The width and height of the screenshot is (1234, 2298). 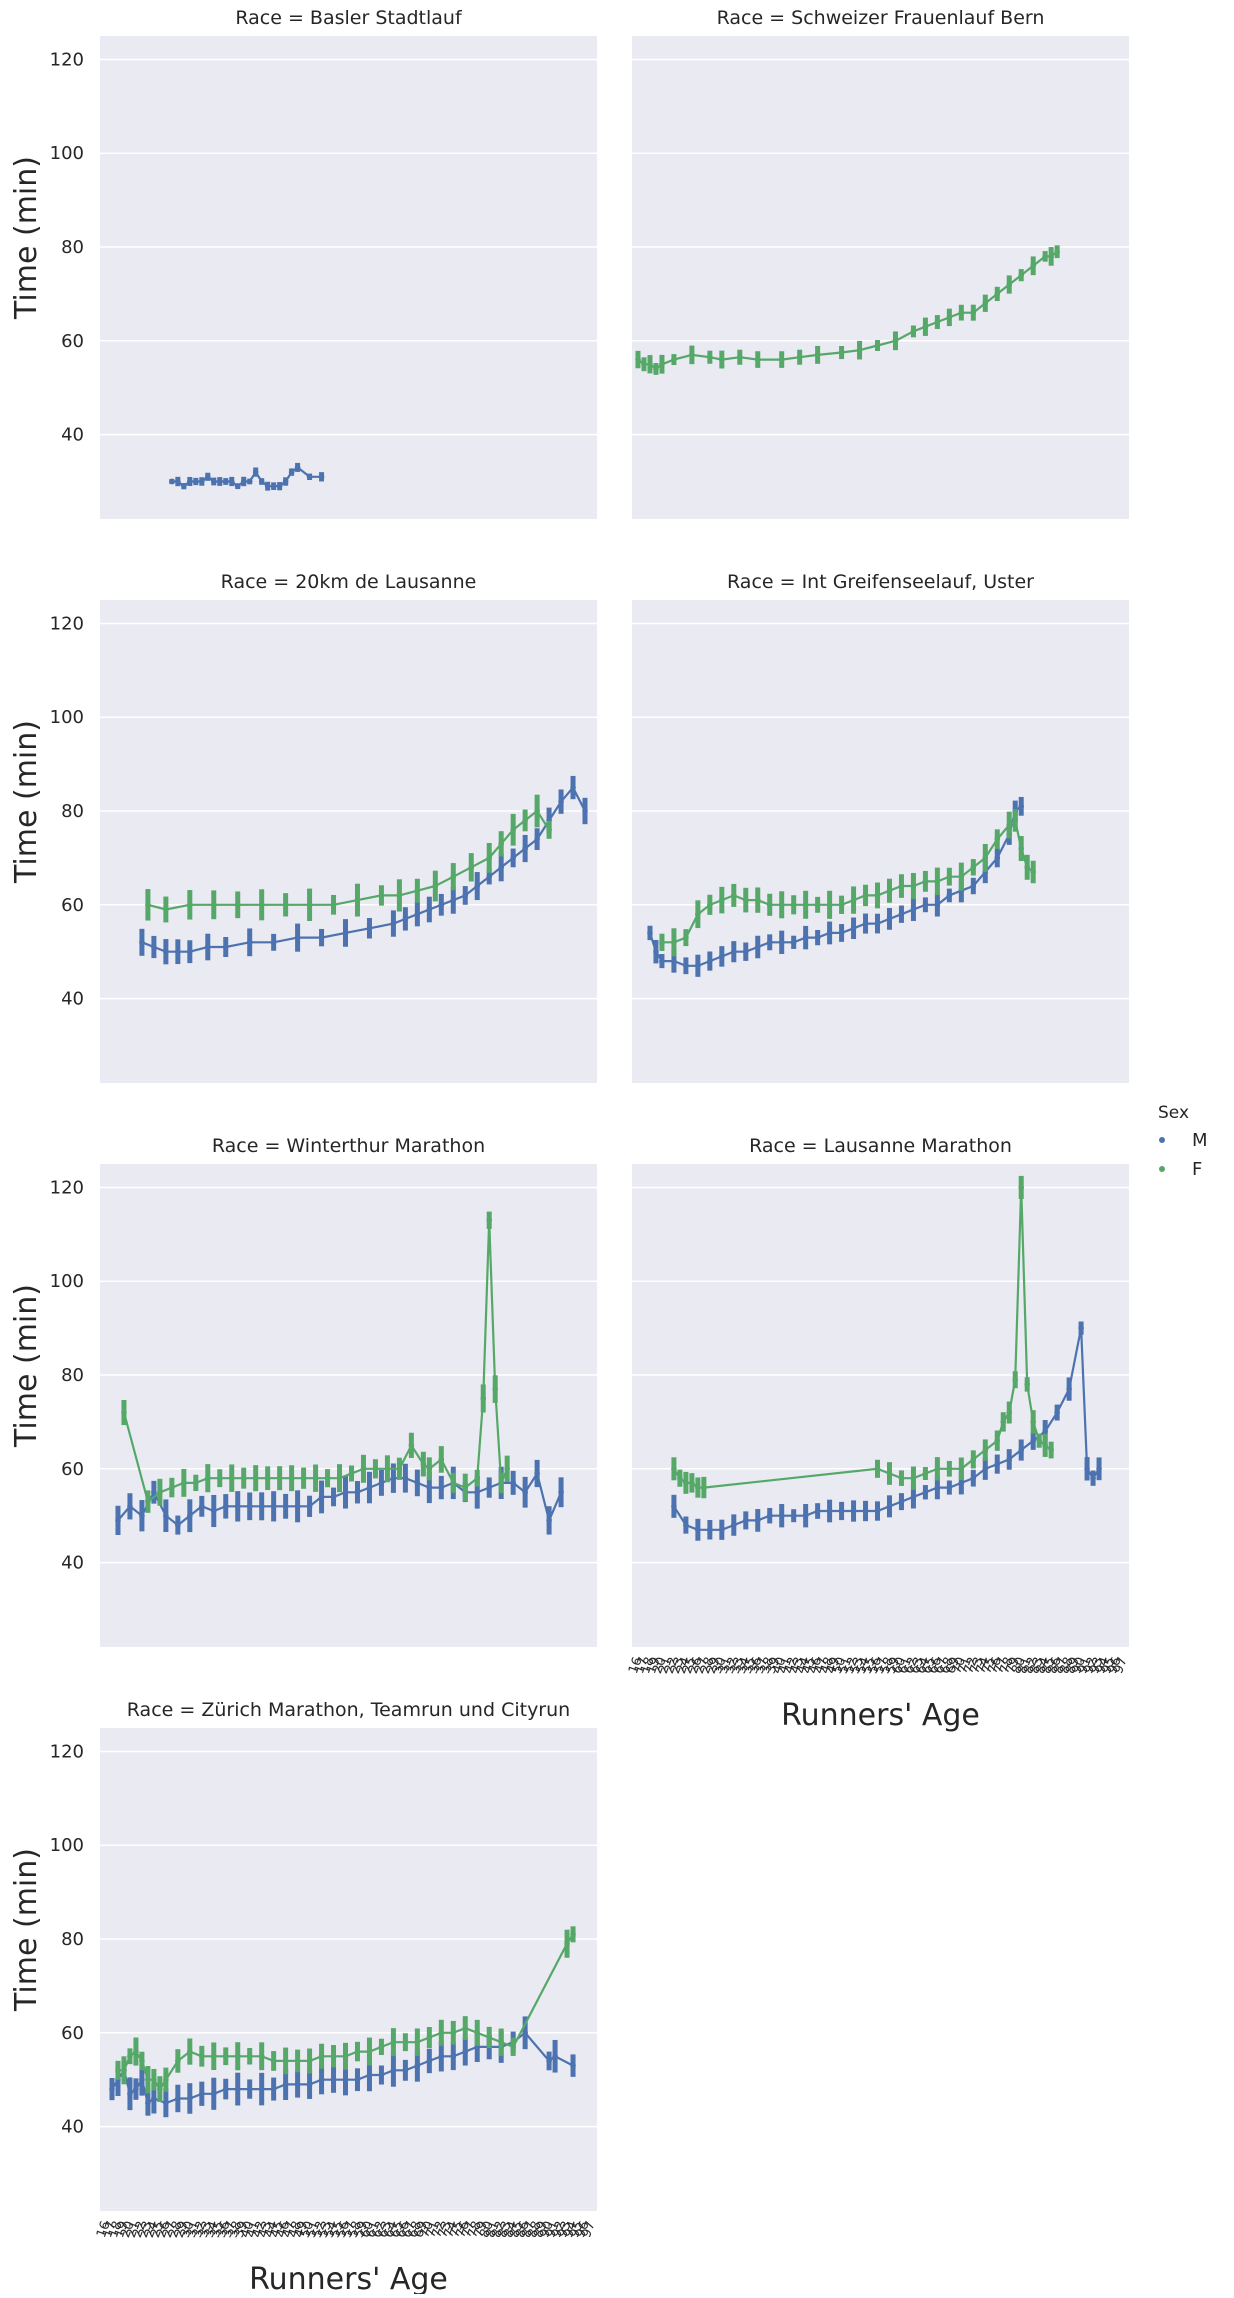 What do you see at coordinates (880, 1715) in the screenshot?
I see `x-axis-label: Runners' Age` at bounding box center [880, 1715].